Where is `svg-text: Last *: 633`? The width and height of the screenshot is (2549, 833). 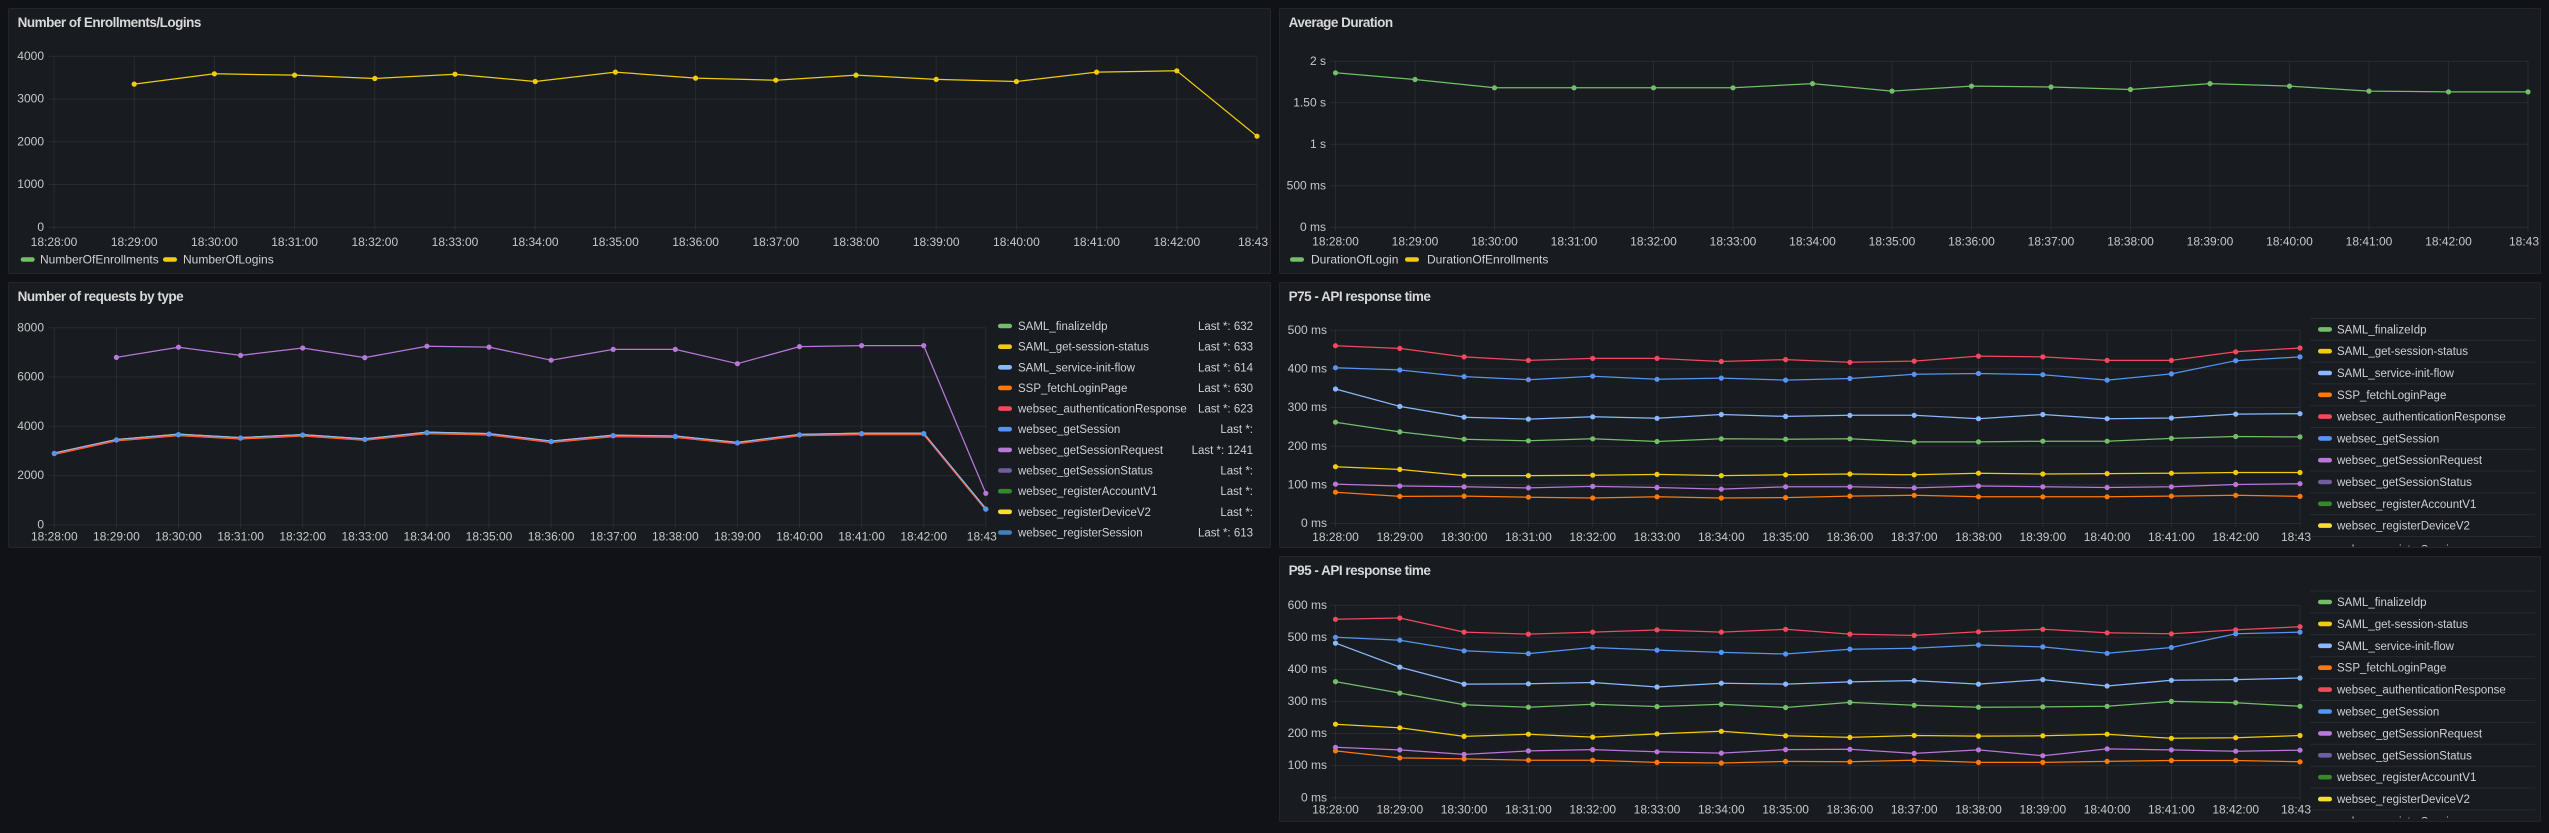
svg-text: Last *: 633 is located at coordinates (1225, 348).